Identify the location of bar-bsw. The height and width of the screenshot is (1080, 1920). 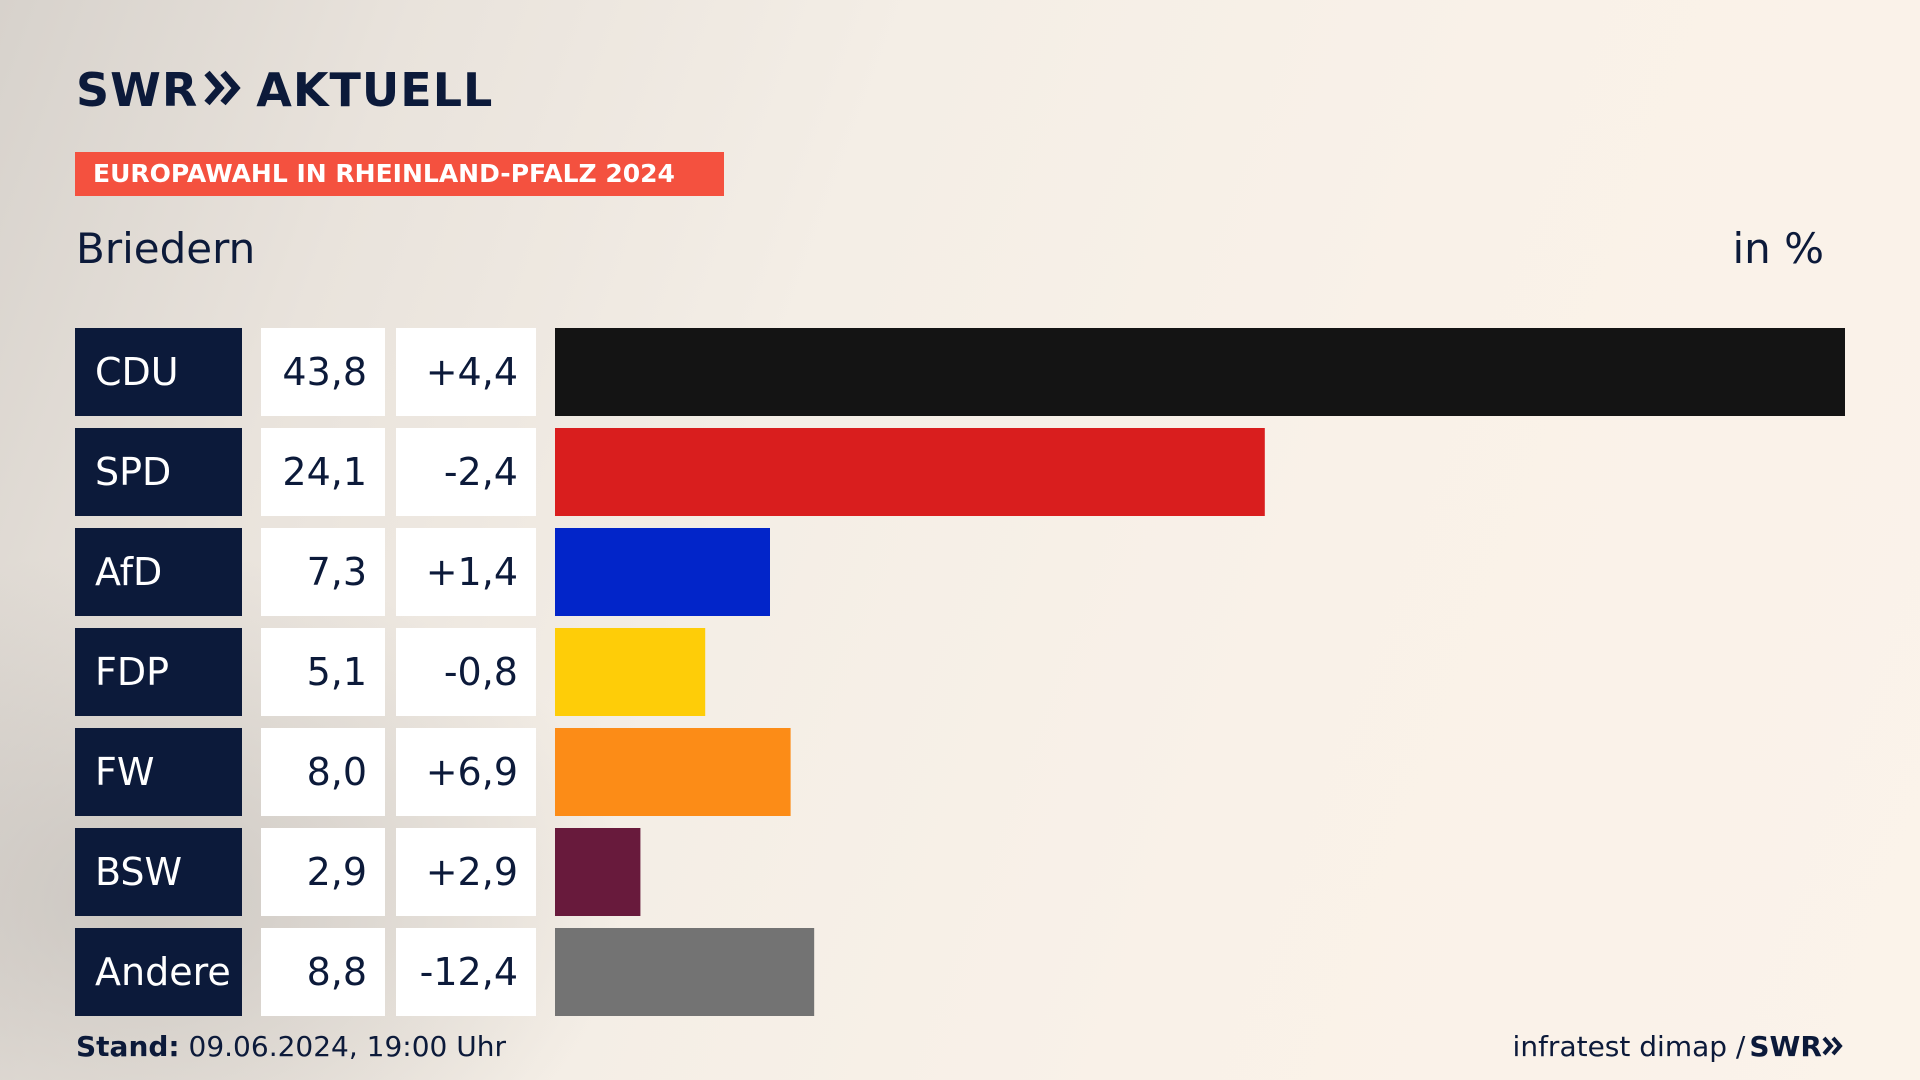
(598, 872).